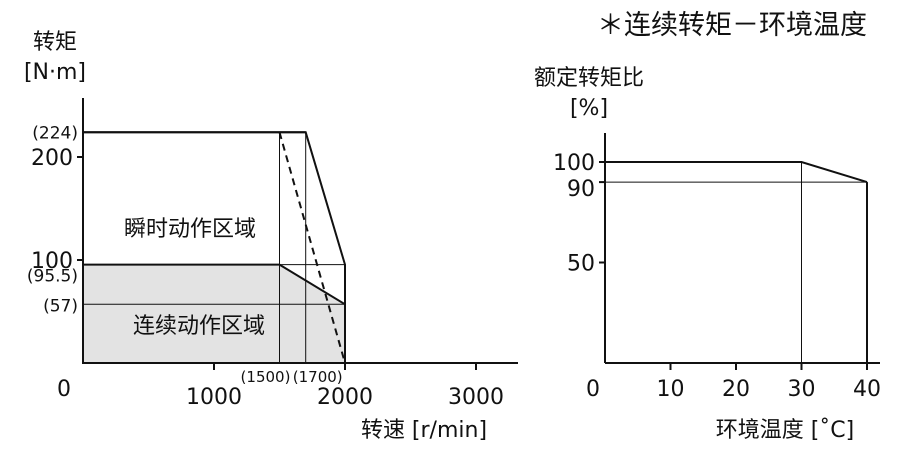  Describe the element at coordinates (867, 389) in the screenshot. I see `x-tick-label: 40` at that location.